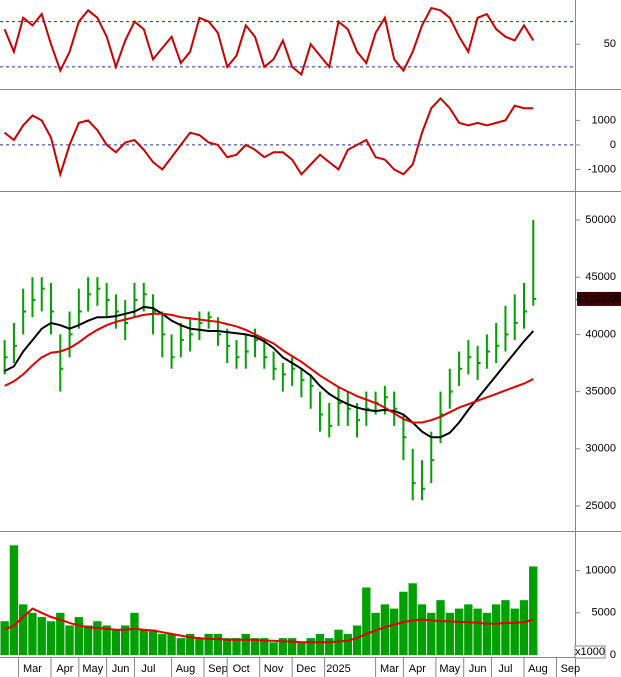 This screenshot has width=621, height=677. What do you see at coordinates (604, 120) in the screenshot?
I see `y-tick-label: 1000` at bounding box center [604, 120].